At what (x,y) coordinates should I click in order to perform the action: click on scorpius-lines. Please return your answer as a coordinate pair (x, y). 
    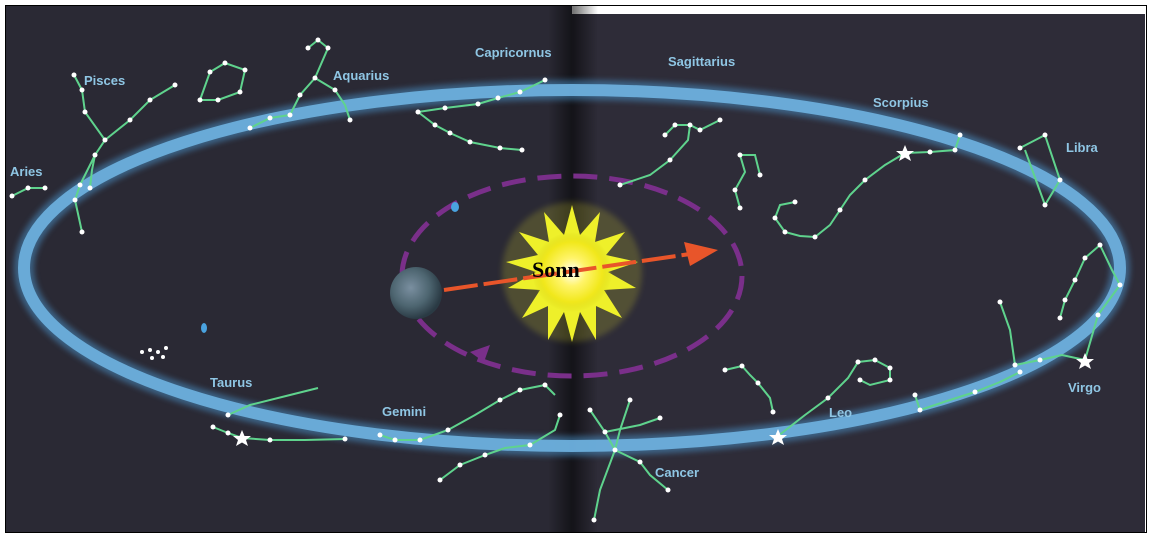
    Looking at the image, I should click on (932, 144).